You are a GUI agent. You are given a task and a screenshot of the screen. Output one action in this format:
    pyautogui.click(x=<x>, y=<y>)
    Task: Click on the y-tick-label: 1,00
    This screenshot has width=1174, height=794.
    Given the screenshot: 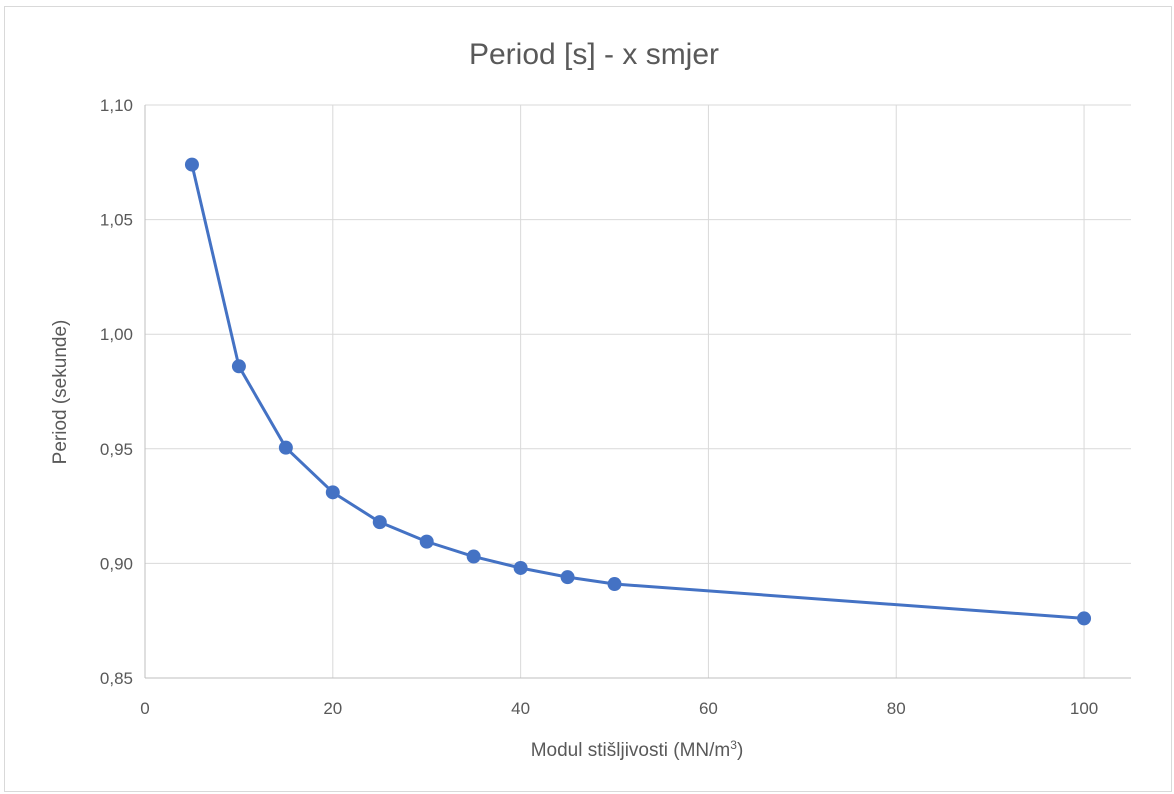 What is the action you would take?
    pyautogui.click(x=116, y=334)
    